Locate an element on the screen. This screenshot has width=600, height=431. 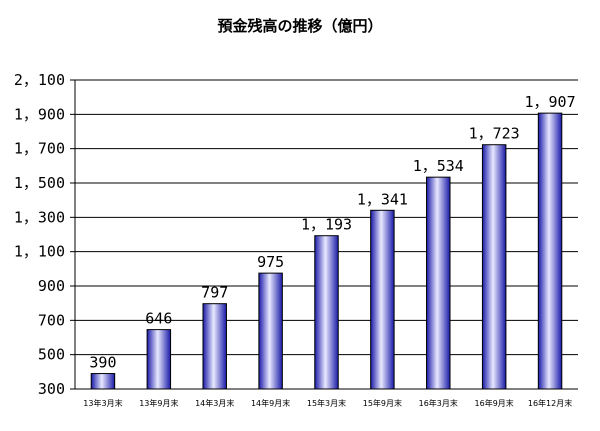
data-label: 1，907 is located at coordinates (549, 102).